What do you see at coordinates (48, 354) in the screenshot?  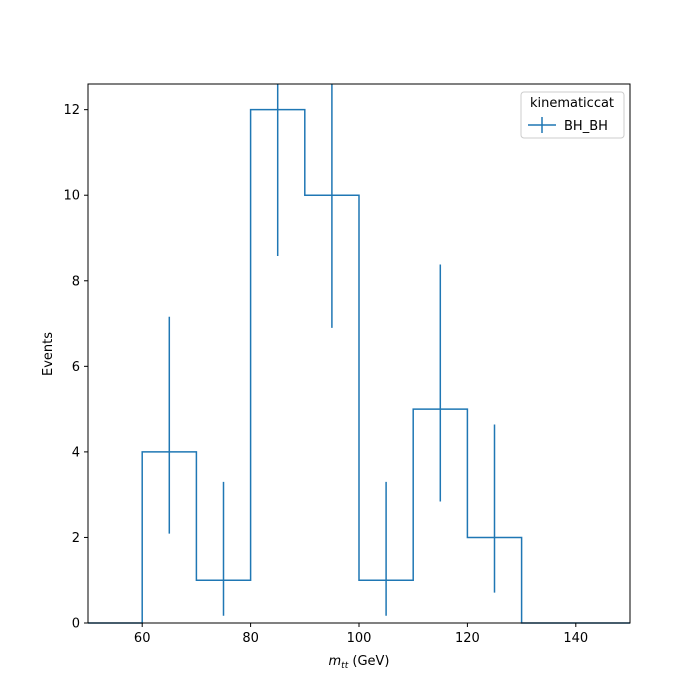 I see `y-axis-label: Events` at bounding box center [48, 354].